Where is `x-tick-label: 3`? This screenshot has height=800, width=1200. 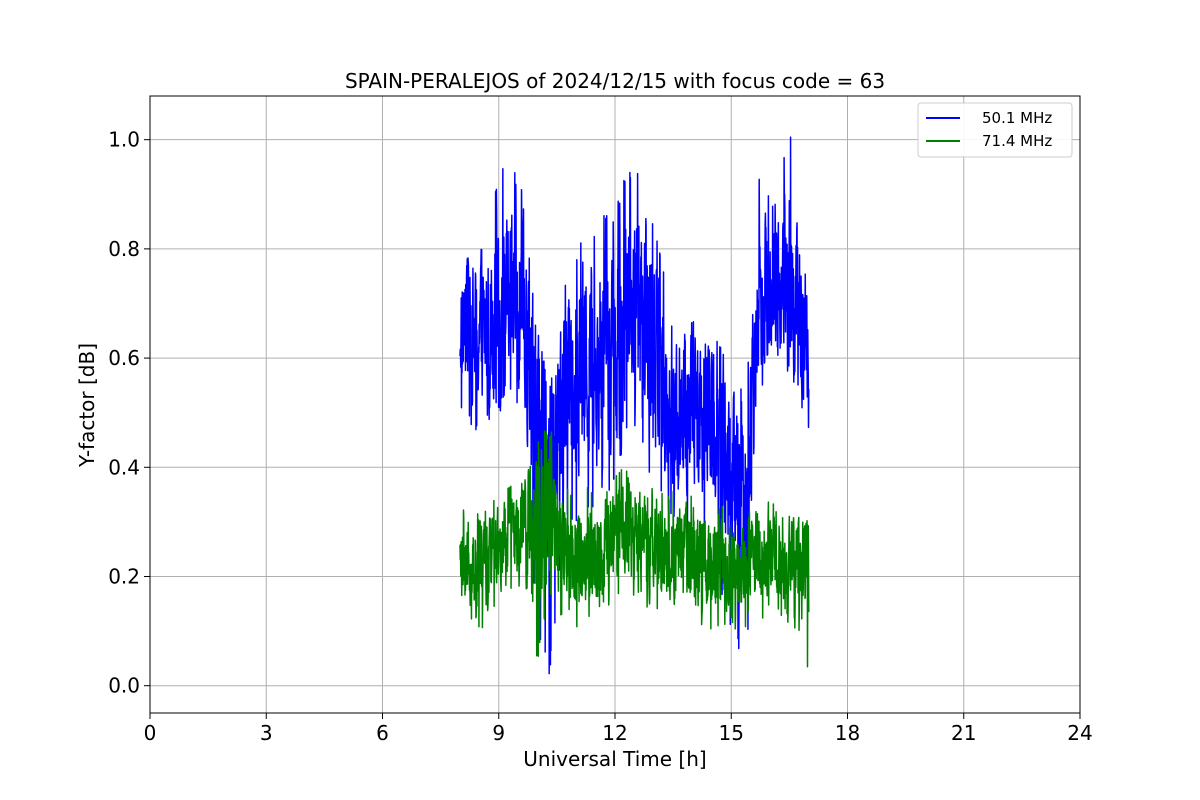 x-tick-label: 3 is located at coordinates (266, 733).